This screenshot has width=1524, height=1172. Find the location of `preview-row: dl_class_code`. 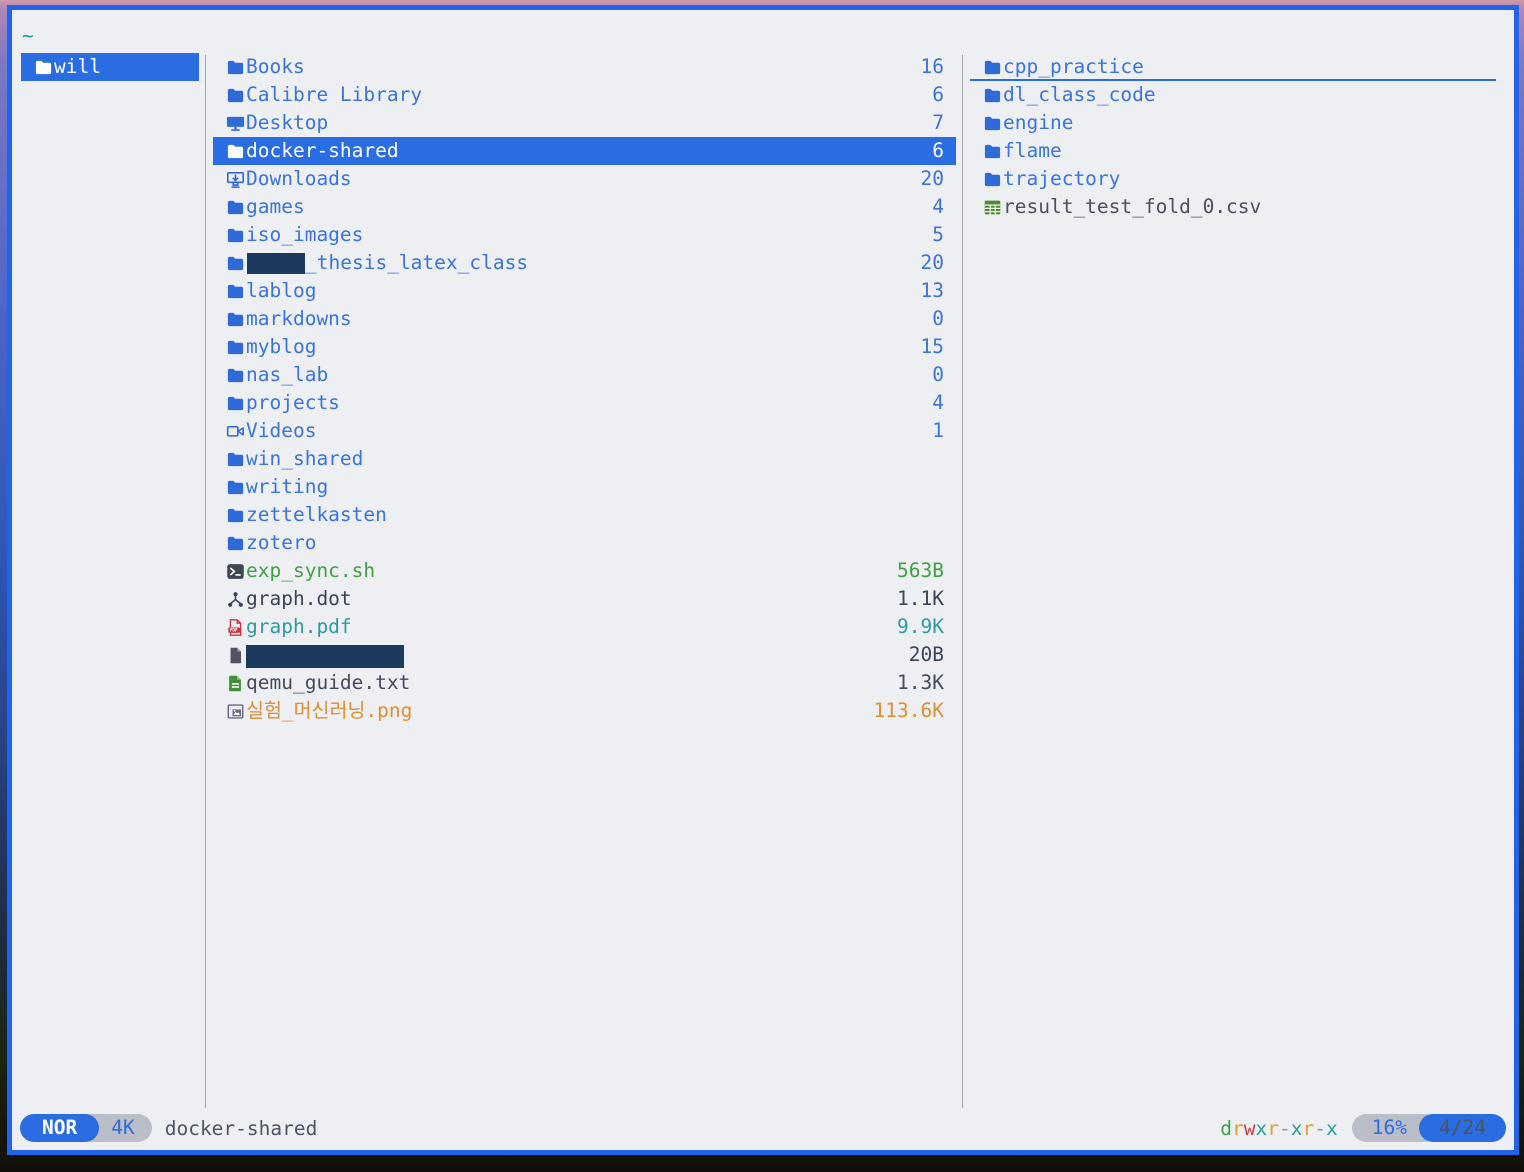

preview-row: dl_class_code is located at coordinates (1233, 95).